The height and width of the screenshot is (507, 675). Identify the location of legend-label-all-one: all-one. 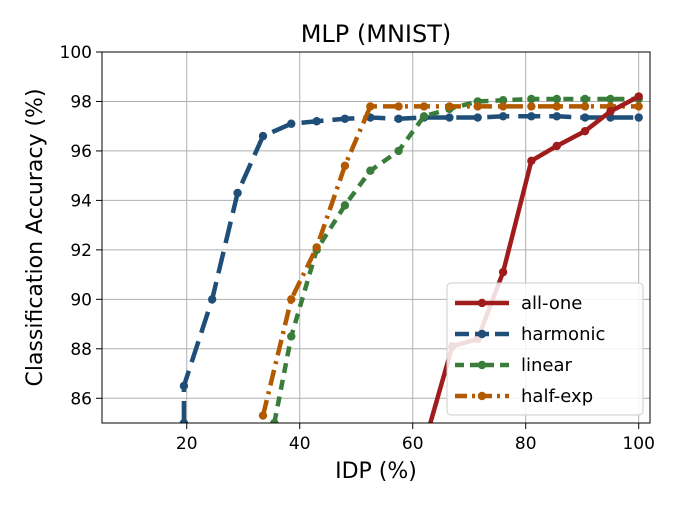
(551, 303).